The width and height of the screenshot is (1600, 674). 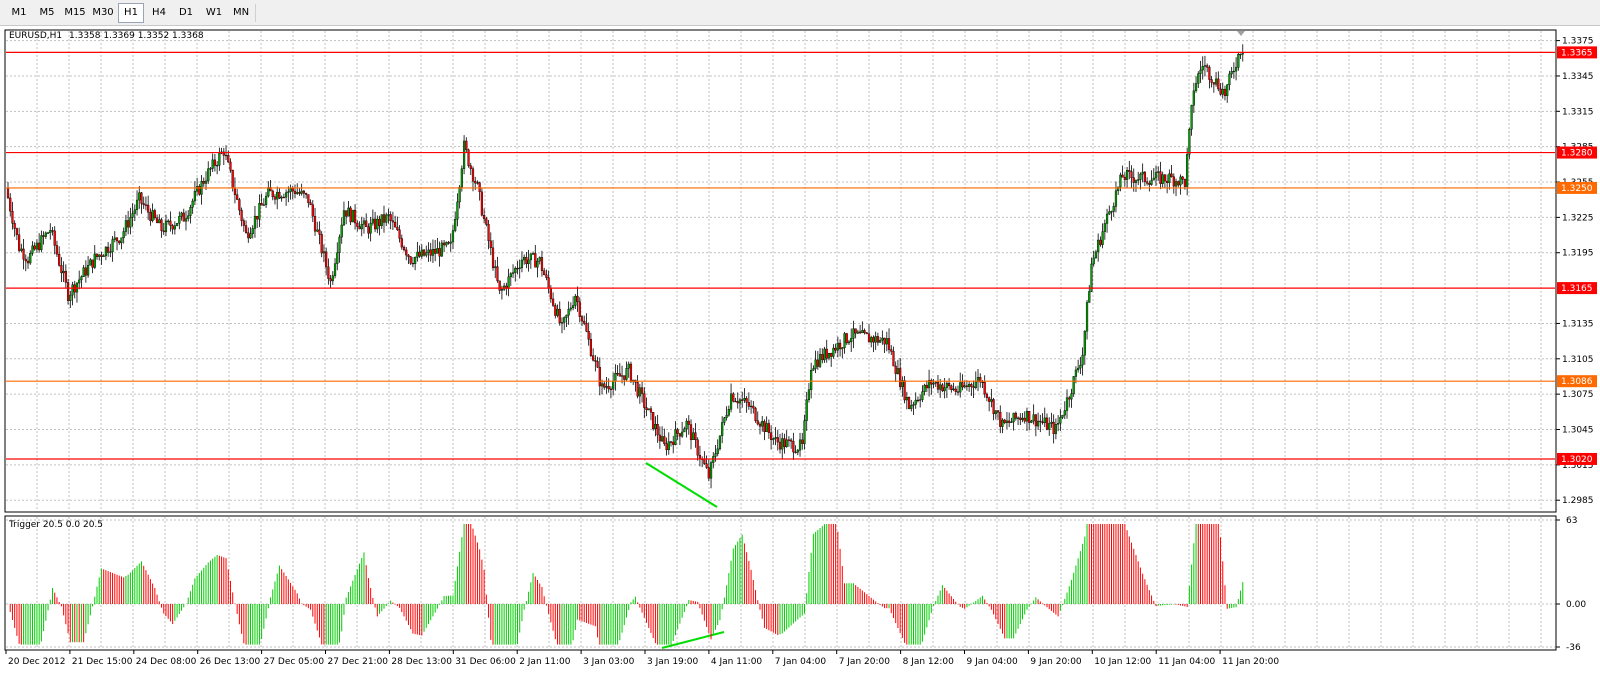 What do you see at coordinates (241, 12) in the screenshot?
I see `timeframe-mn-button: MN` at bounding box center [241, 12].